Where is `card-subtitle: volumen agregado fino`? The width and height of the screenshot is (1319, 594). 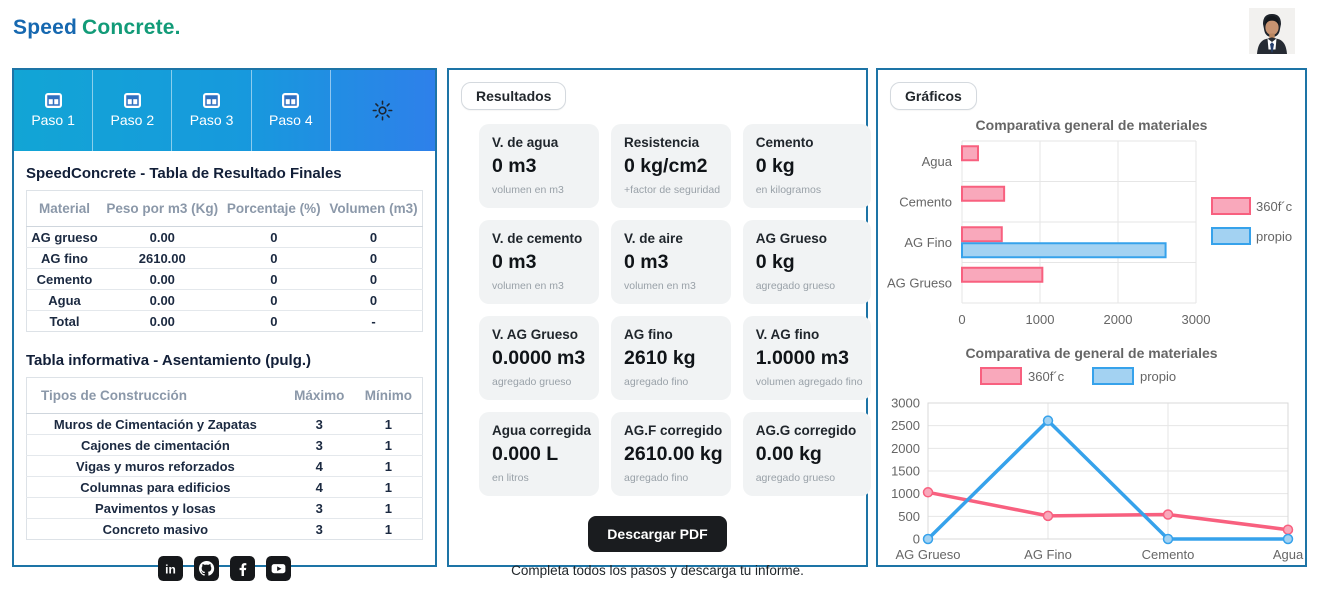 card-subtitle: volumen agregado fino is located at coordinates (809, 382).